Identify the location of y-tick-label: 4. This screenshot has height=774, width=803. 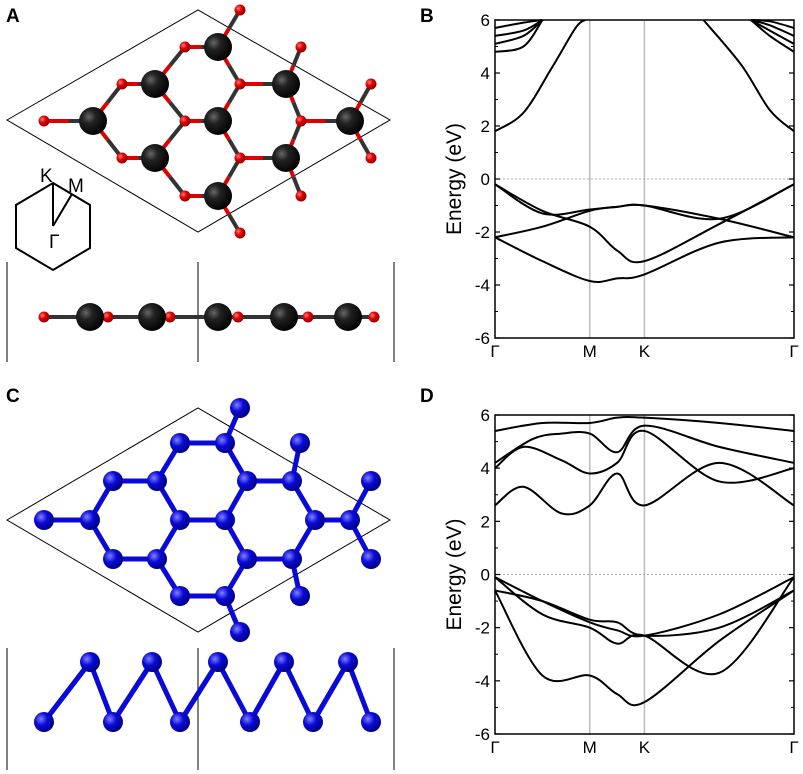
(485, 73).